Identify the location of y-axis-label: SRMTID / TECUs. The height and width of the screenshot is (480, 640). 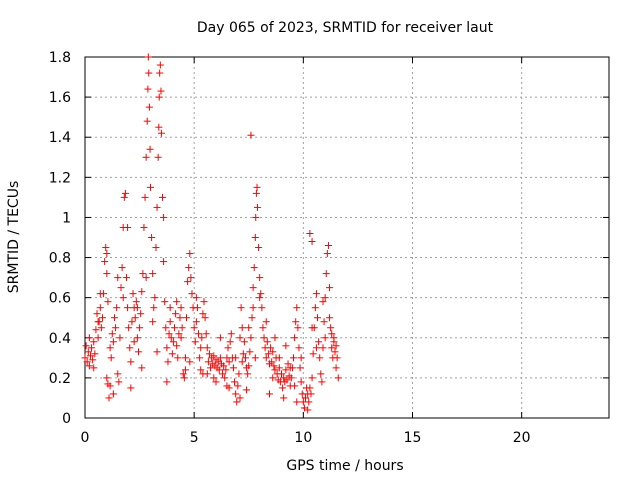
(14, 237).